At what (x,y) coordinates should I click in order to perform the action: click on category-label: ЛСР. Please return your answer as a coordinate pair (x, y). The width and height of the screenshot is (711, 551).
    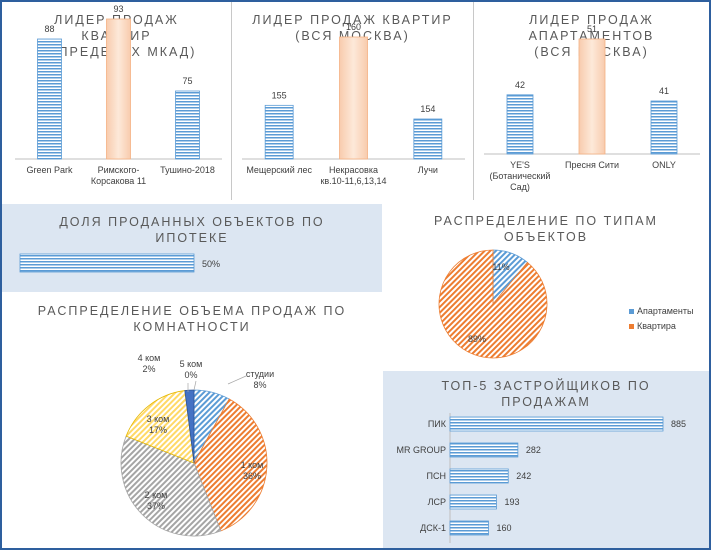
    Looking at the image, I should click on (437, 502).